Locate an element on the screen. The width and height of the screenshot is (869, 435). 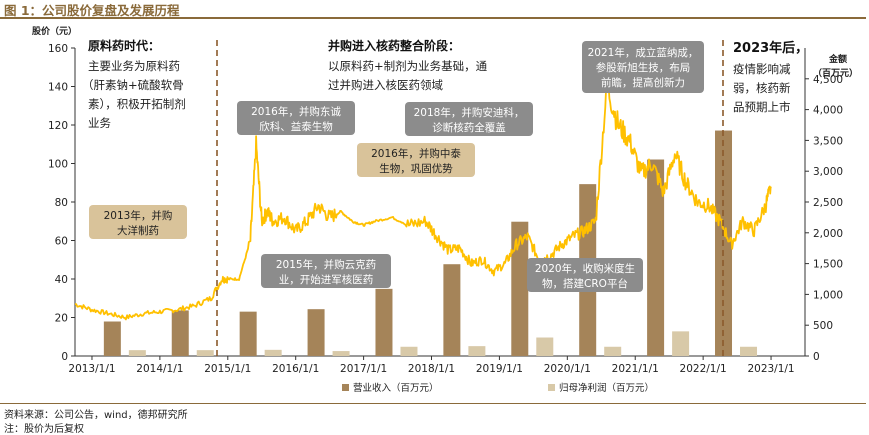
x-tick-label: 2016/1/1 is located at coordinates (295, 369).